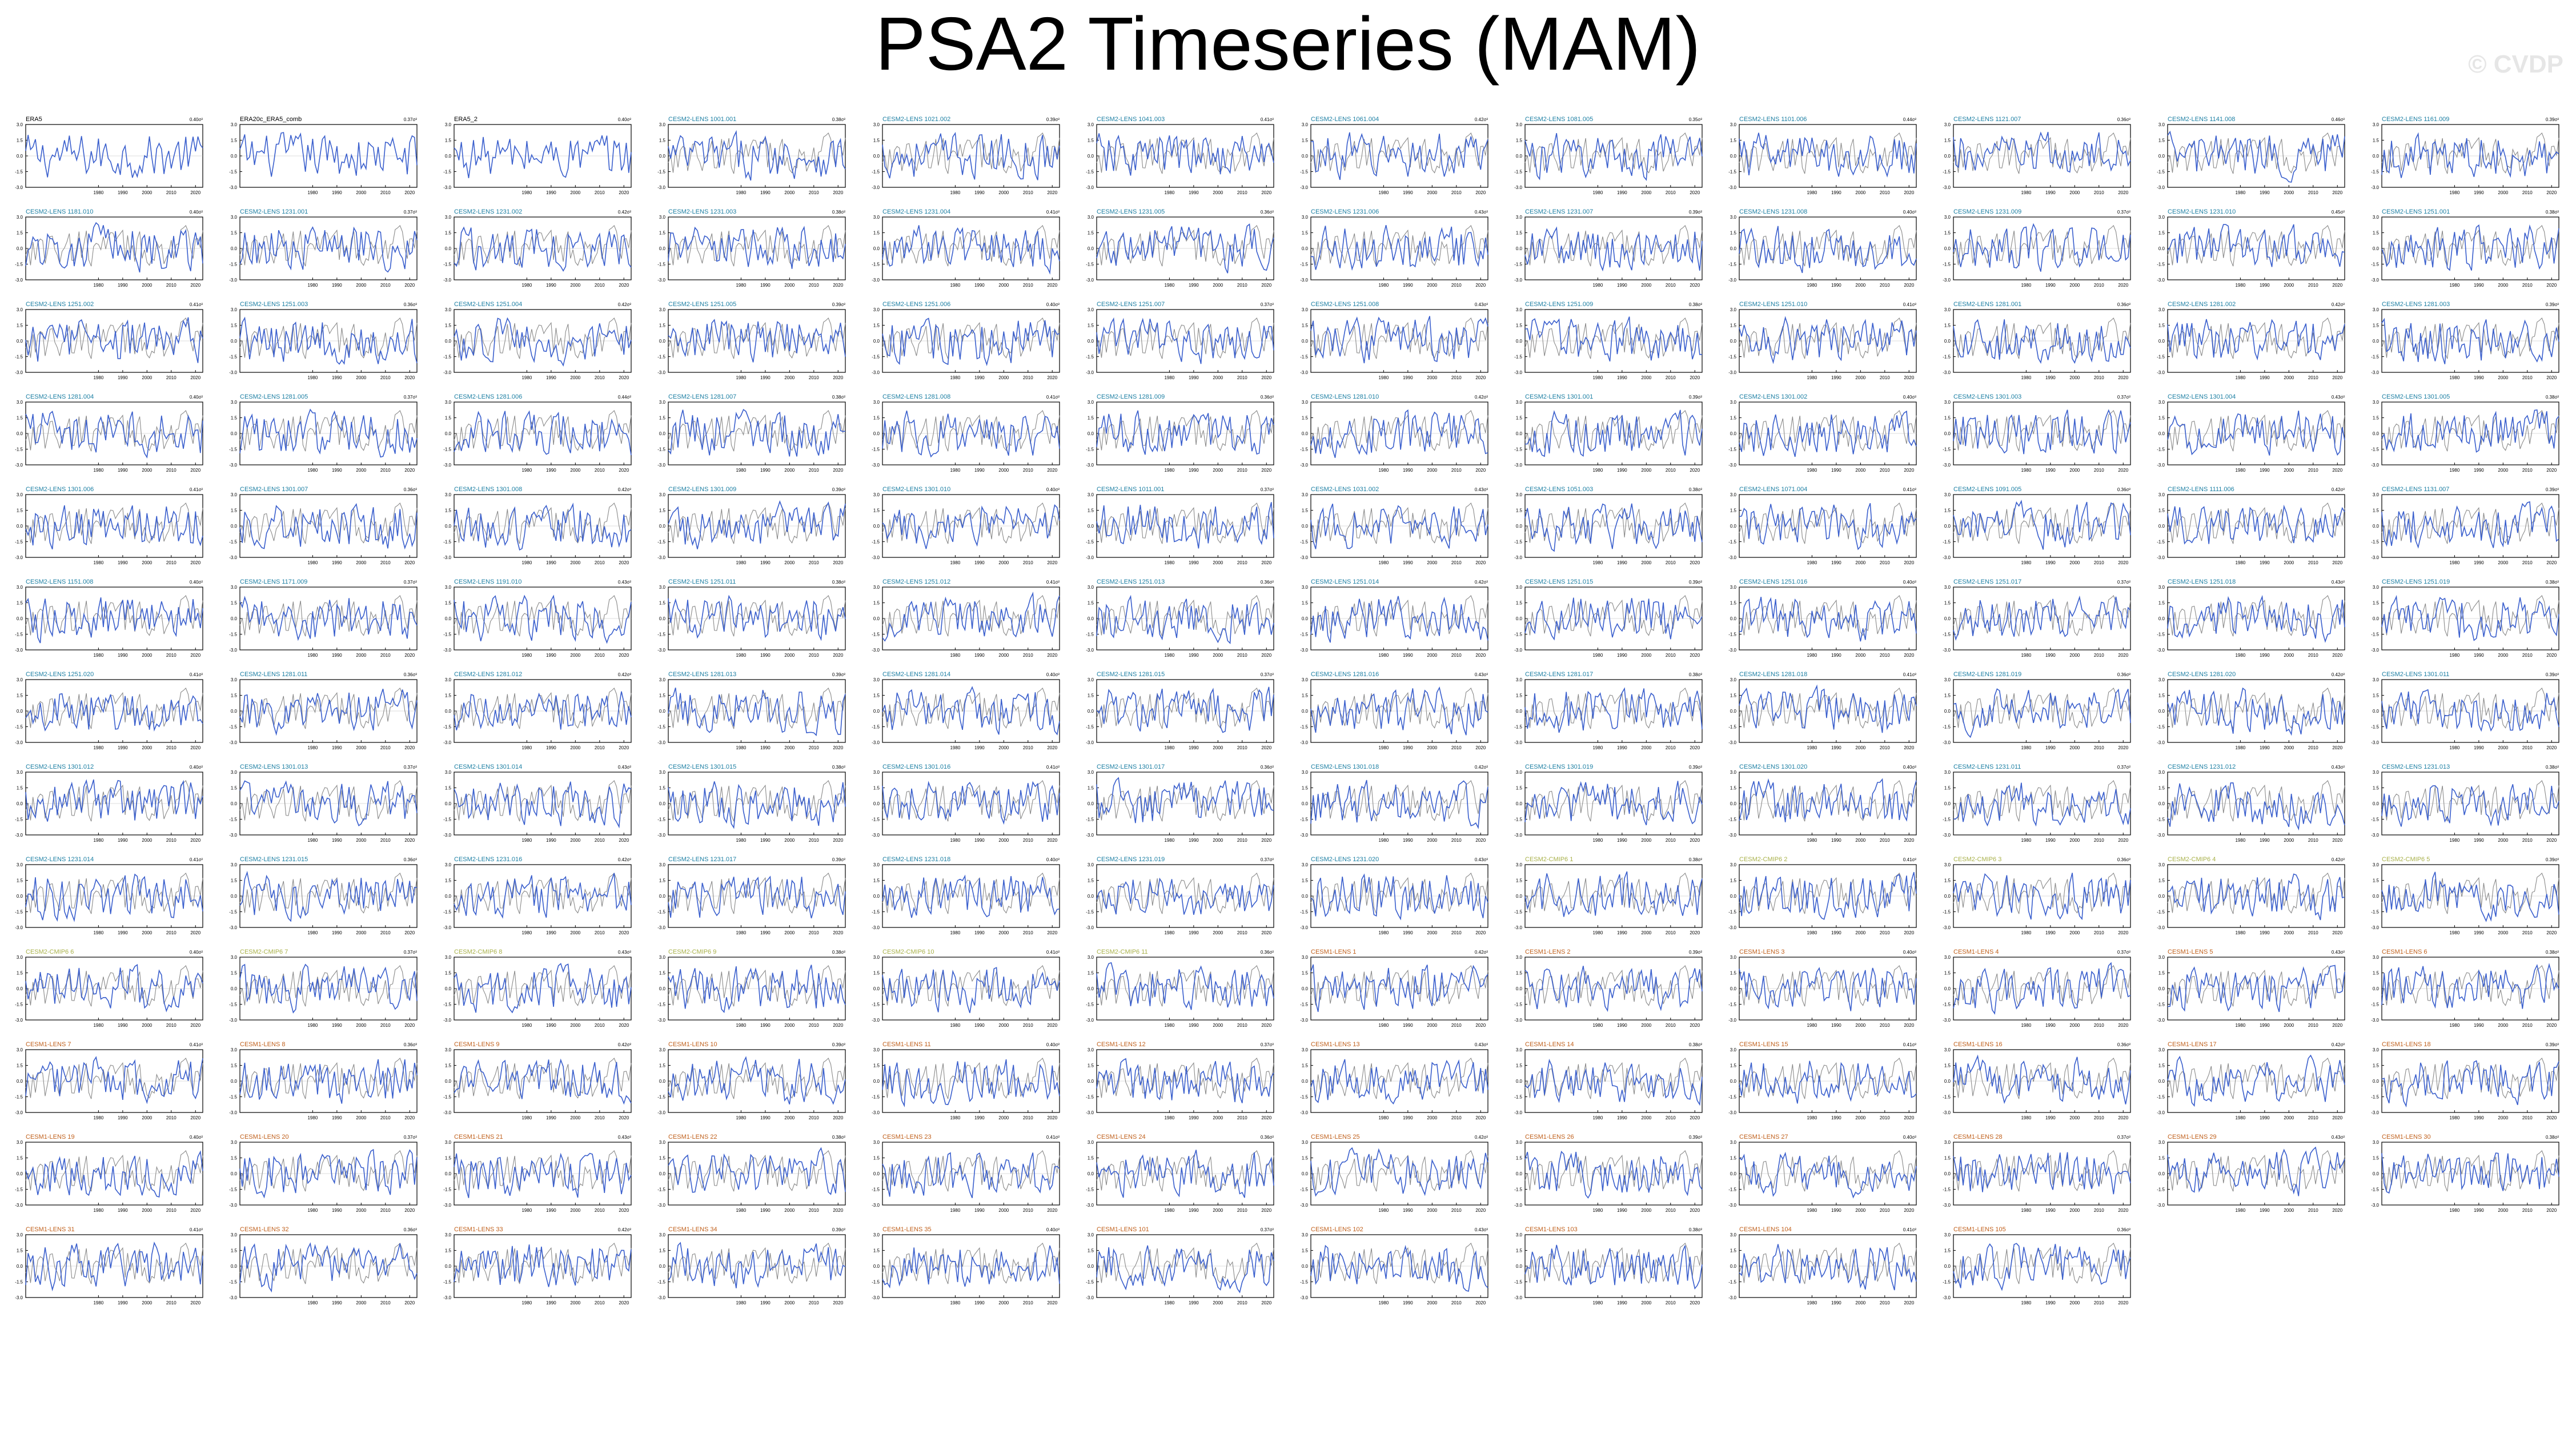  I want to click on panel-title: CESM2-LENS 1081.005, so click(1559, 119).